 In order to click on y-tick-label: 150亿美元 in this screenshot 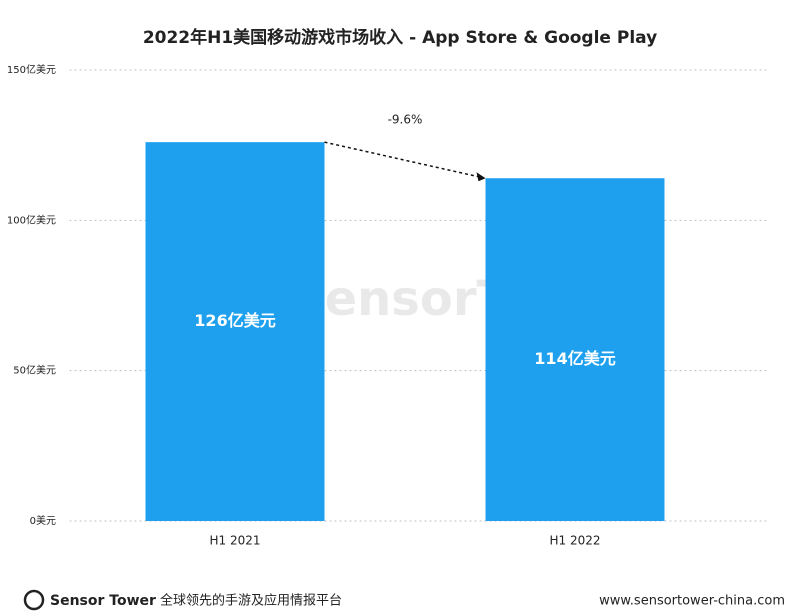, I will do `click(31, 69)`.